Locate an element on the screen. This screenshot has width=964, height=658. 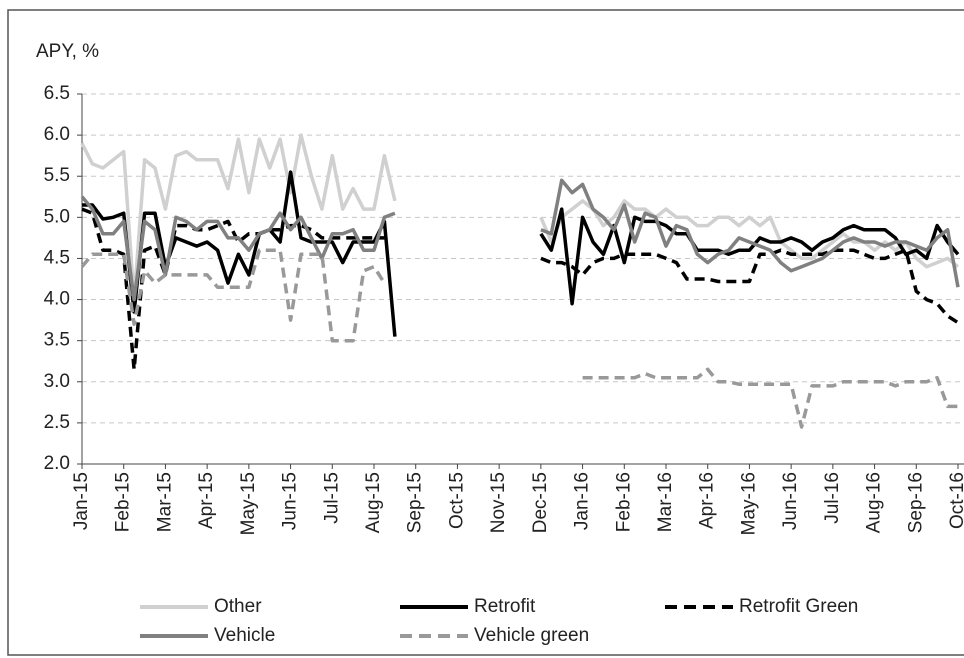
x-tick-label: May-15 is located at coordinates (248, 503).